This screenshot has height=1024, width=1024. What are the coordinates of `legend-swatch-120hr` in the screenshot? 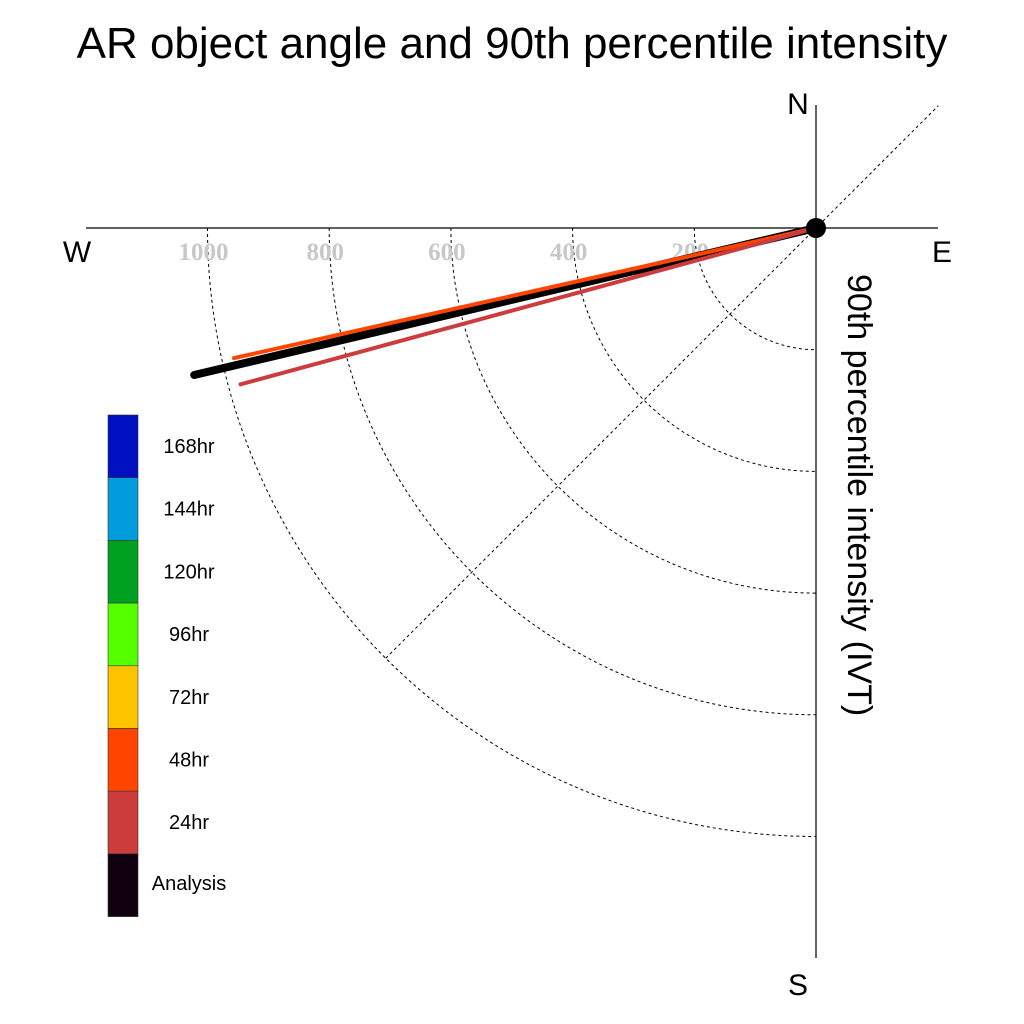 It's located at (123, 572).